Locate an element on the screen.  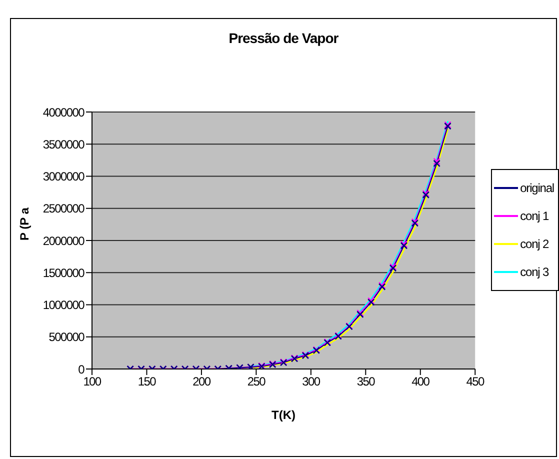
x-tick-label: 150 is located at coordinates (147, 381).